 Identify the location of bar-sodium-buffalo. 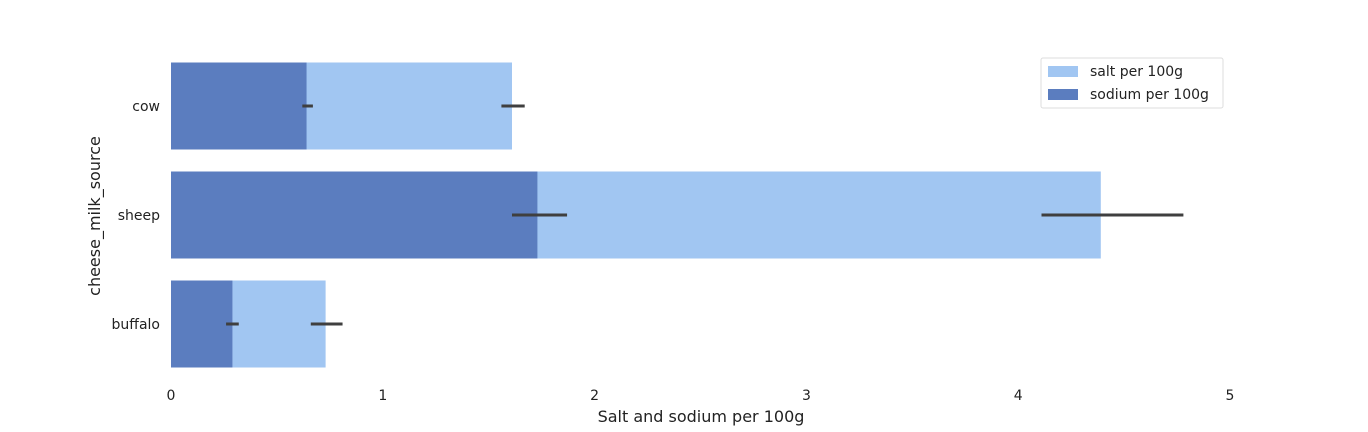
(202, 324).